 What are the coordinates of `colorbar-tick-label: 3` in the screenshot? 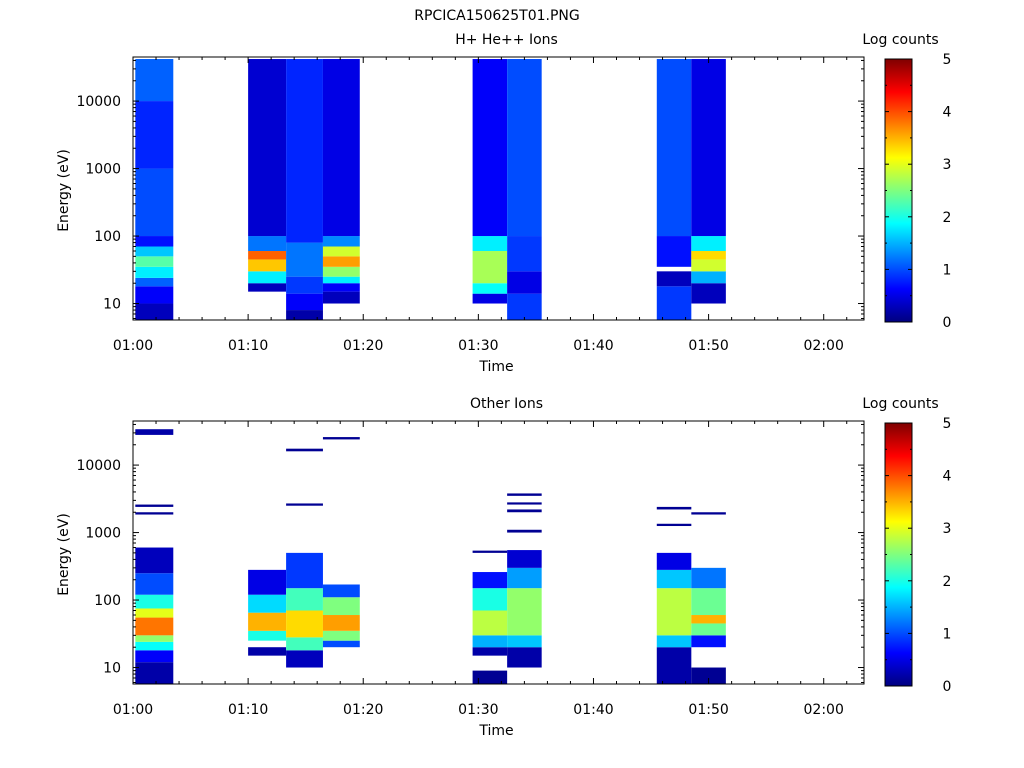 It's located at (947, 165).